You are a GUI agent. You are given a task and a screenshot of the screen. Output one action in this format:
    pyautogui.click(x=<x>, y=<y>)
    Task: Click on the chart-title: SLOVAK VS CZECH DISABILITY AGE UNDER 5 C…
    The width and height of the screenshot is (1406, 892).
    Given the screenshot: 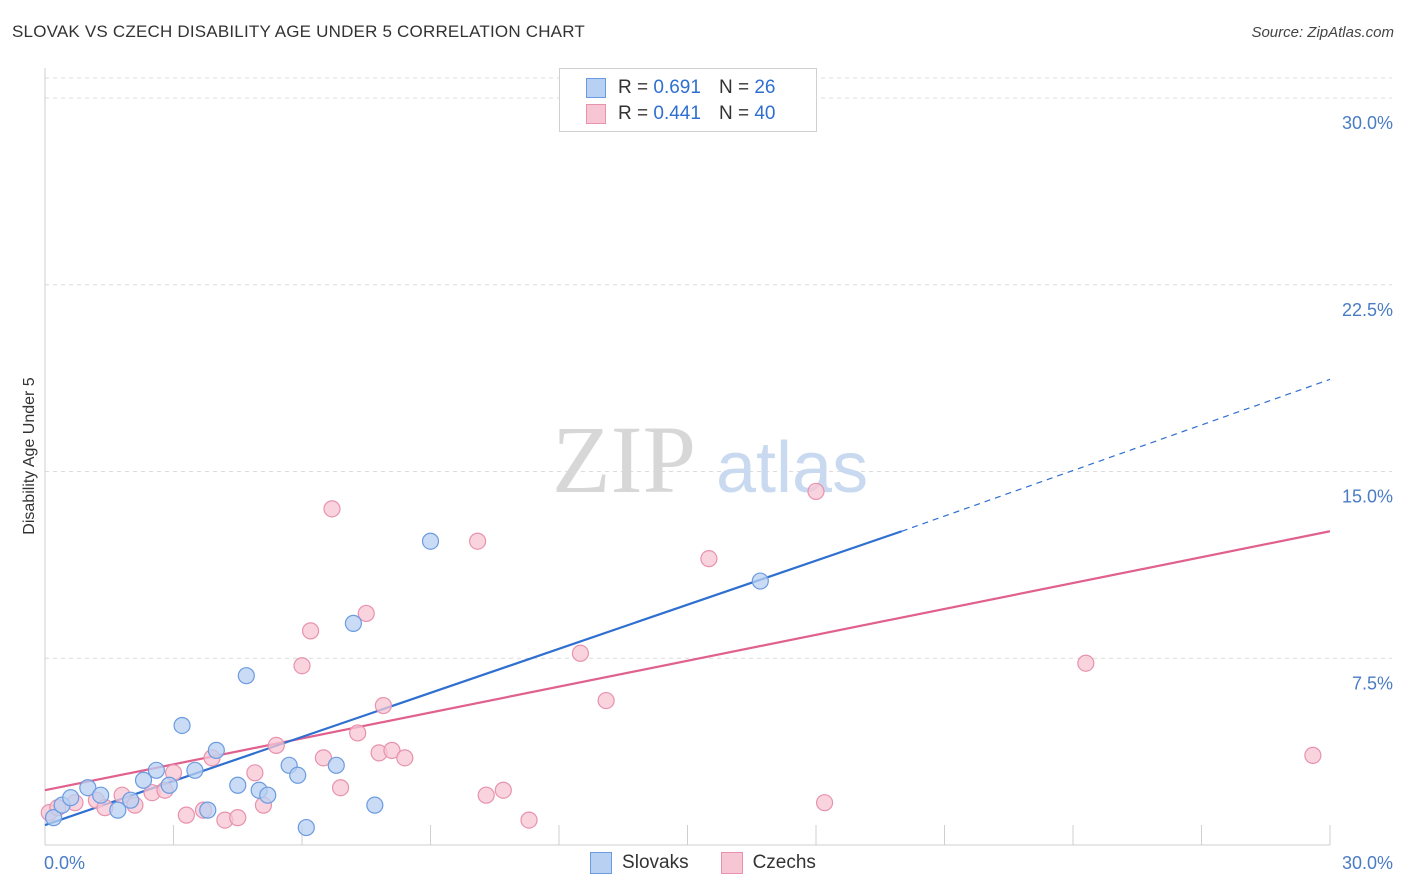 What is the action you would take?
    pyautogui.click(x=298, y=31)
    